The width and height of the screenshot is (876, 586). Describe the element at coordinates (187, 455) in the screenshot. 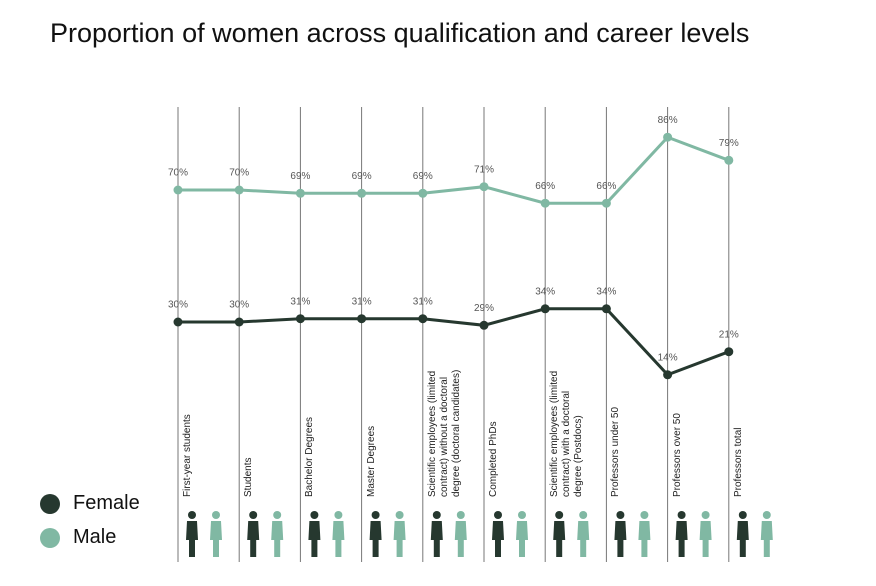

I see `x-tick-label: First-year students` at that location.